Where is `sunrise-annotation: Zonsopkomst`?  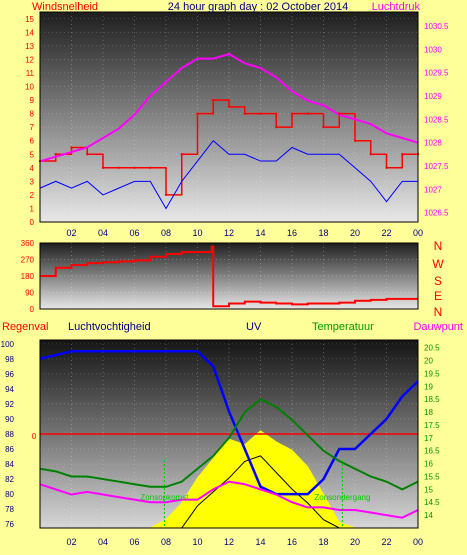
sunrise-annotation: Zonsopkomst is located at coordinates (164, 497).